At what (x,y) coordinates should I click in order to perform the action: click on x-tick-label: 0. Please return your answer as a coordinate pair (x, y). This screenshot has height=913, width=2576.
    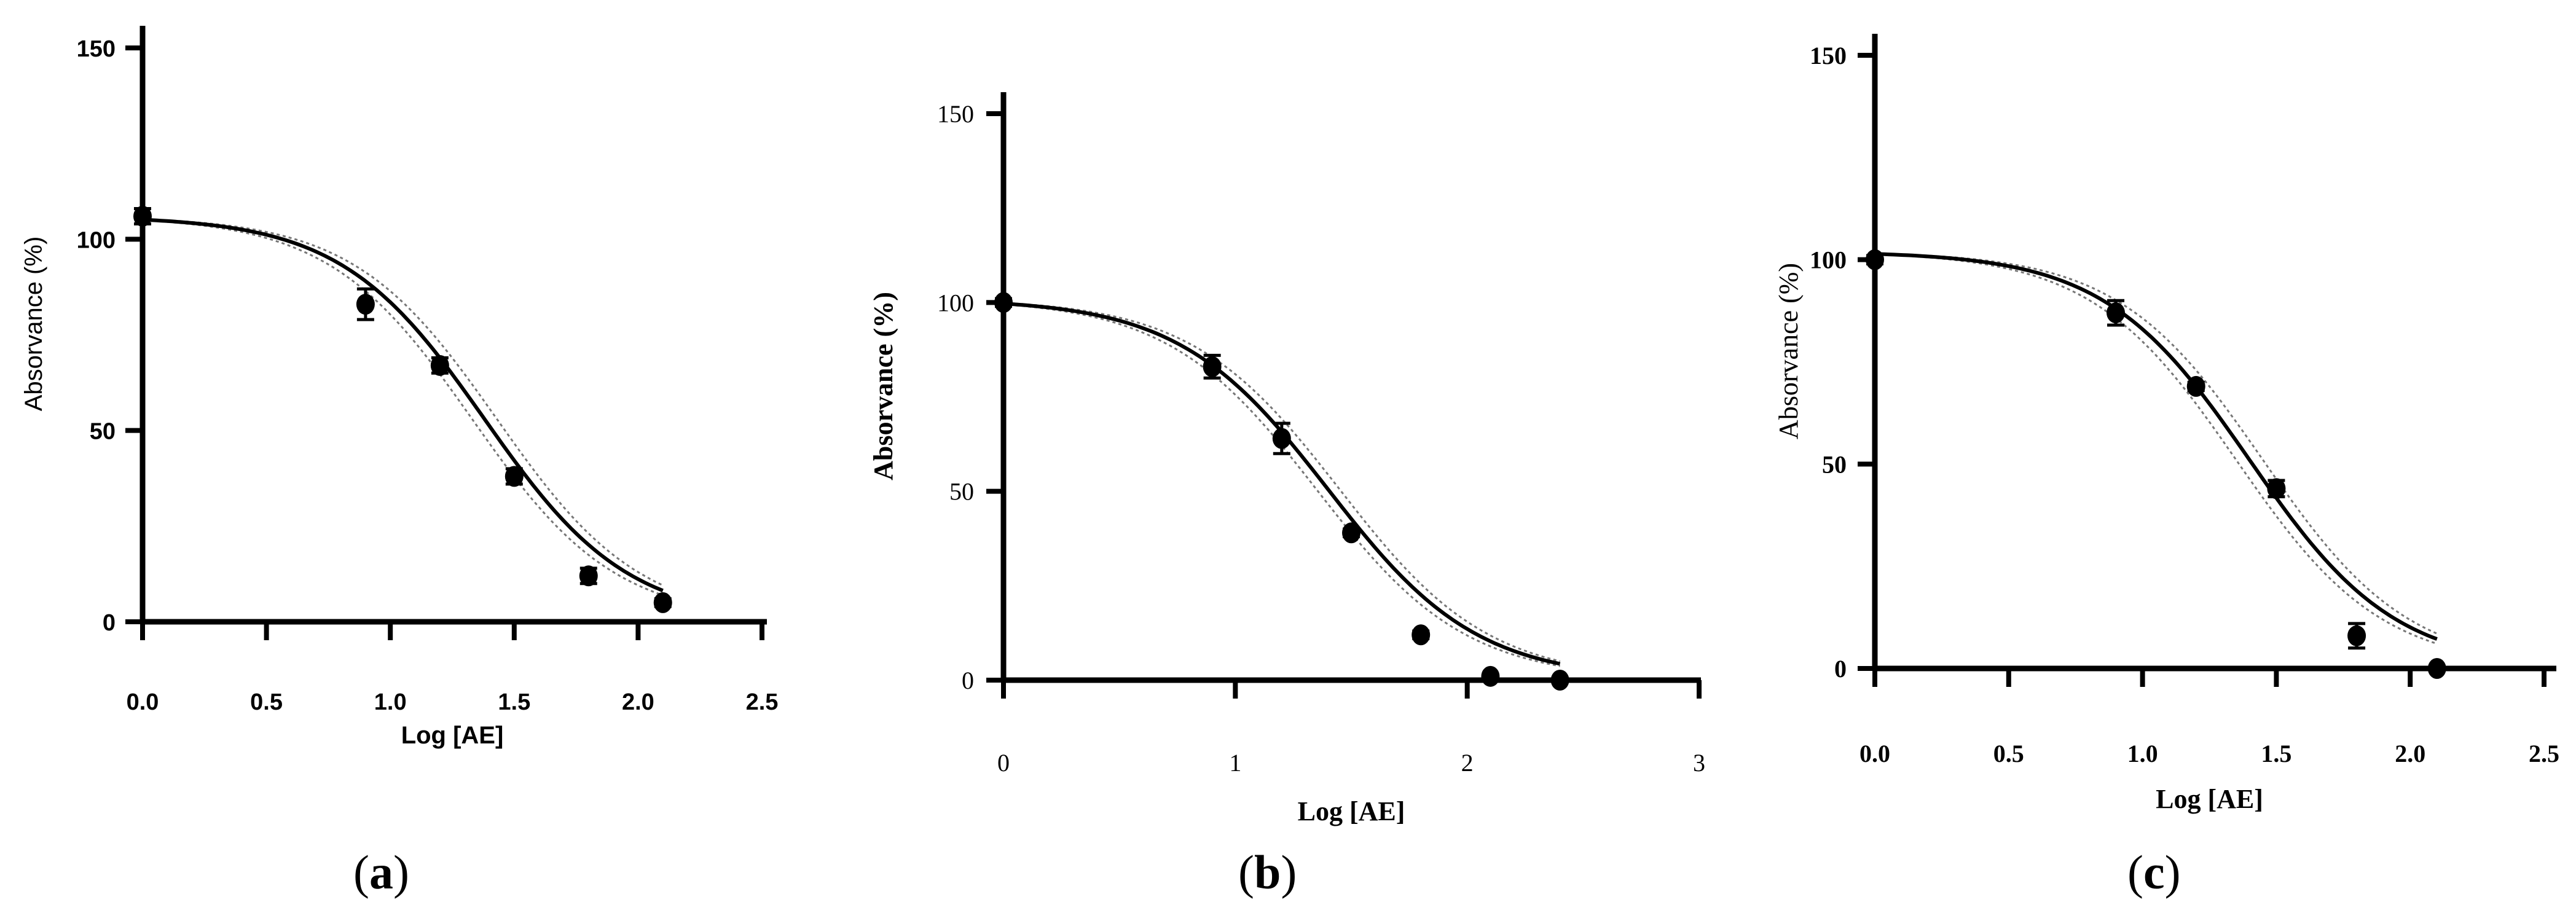
    Looking at the image, I should click on (1003, 763).